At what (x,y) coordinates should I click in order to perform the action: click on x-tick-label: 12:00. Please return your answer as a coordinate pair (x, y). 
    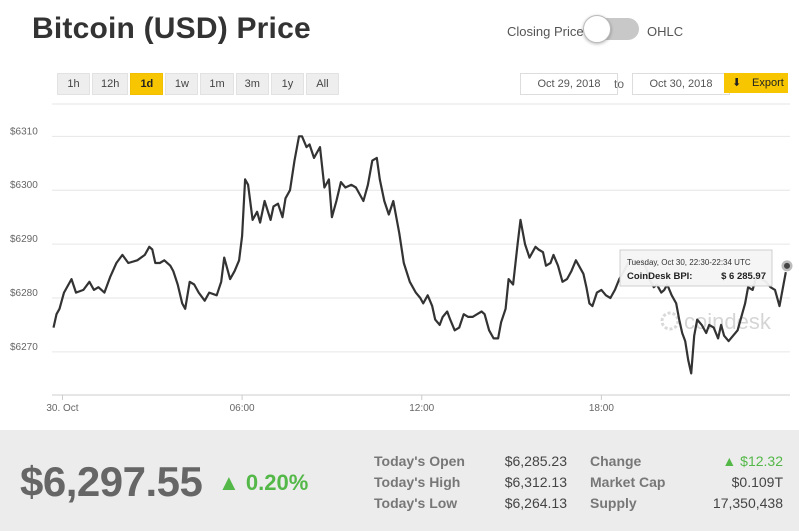
    Looking at the image, I should click on (421, 408).